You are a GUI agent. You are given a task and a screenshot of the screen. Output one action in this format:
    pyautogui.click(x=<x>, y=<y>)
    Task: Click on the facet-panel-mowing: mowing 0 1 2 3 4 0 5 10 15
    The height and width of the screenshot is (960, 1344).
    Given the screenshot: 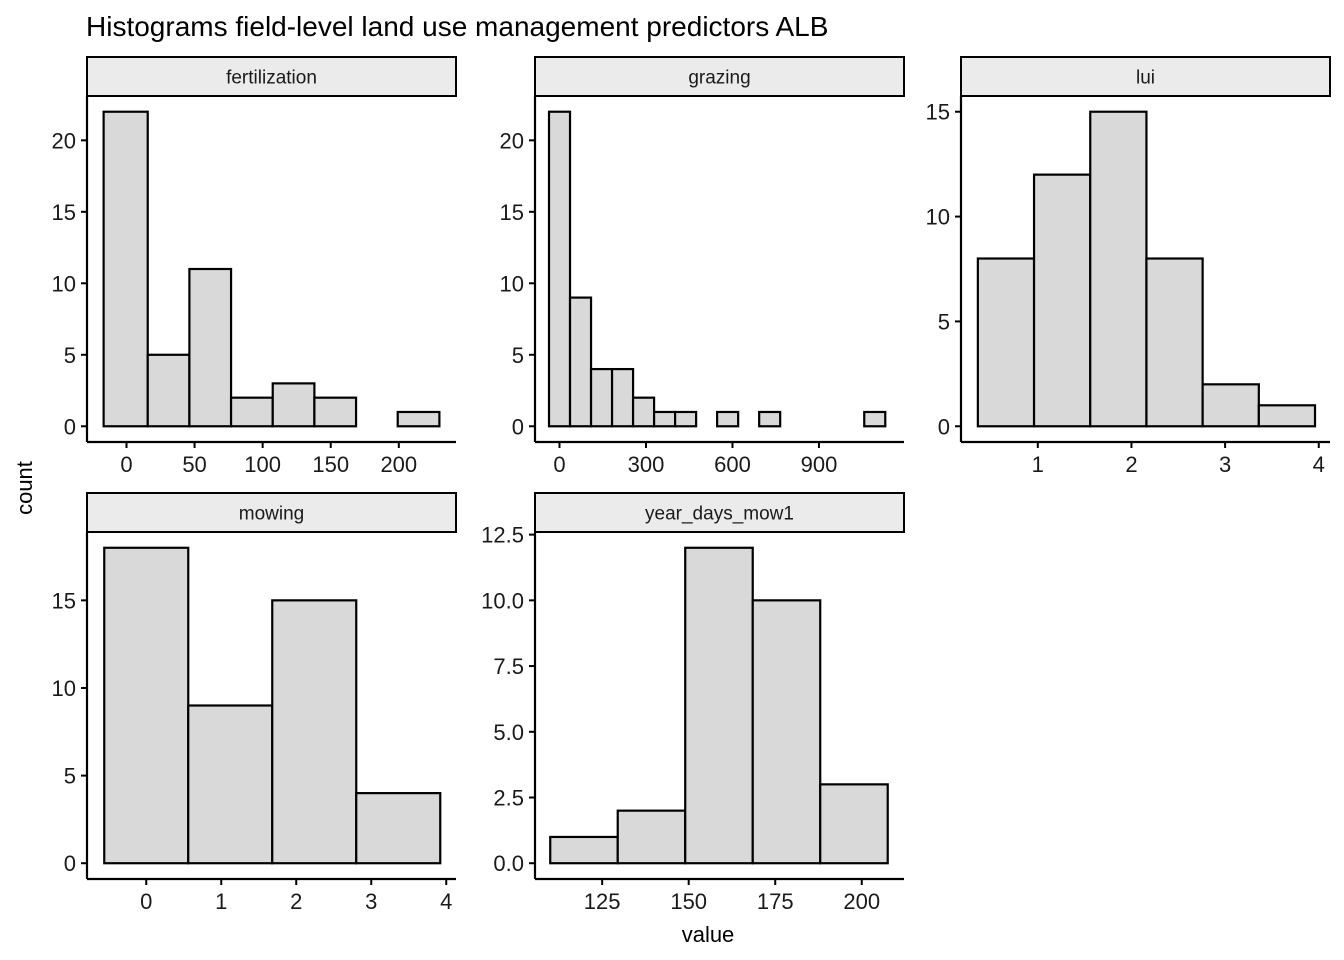 What is the action you would take?
    pyautogui.click(x=254, y=703)
    